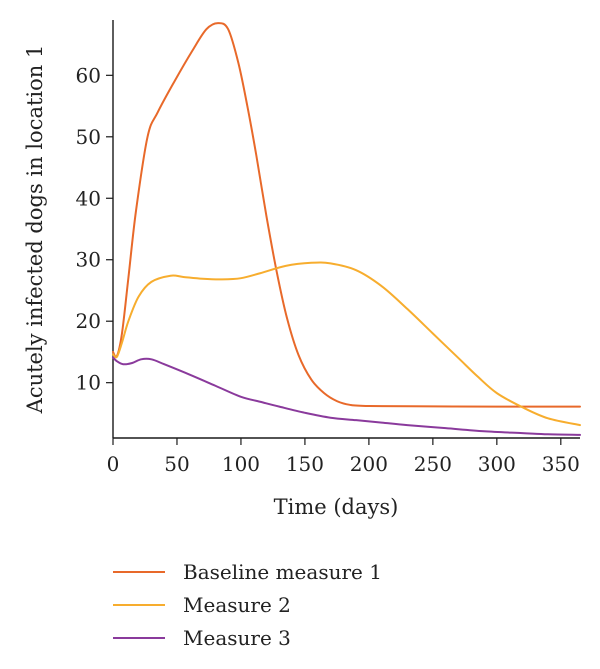 The height and width of the screenshot is (669, 600). What do you see at coordinates (237, 605) in the screenshot?
I see `legend-label-2: Measure 2` at bounding box center [237, 605].